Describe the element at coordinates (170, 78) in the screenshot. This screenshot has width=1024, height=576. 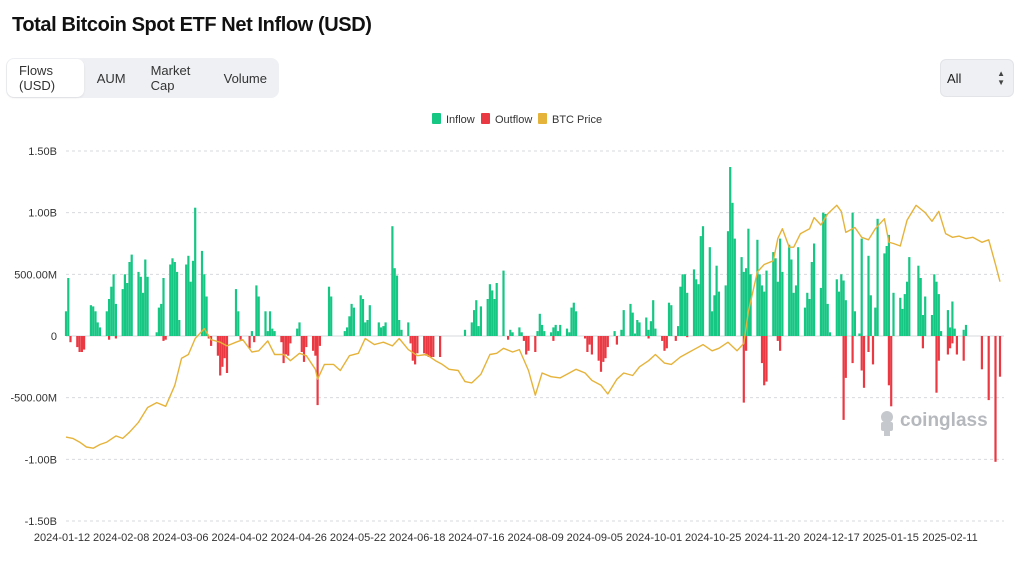
I see `tab-market-cap: Market Cap` at that location.